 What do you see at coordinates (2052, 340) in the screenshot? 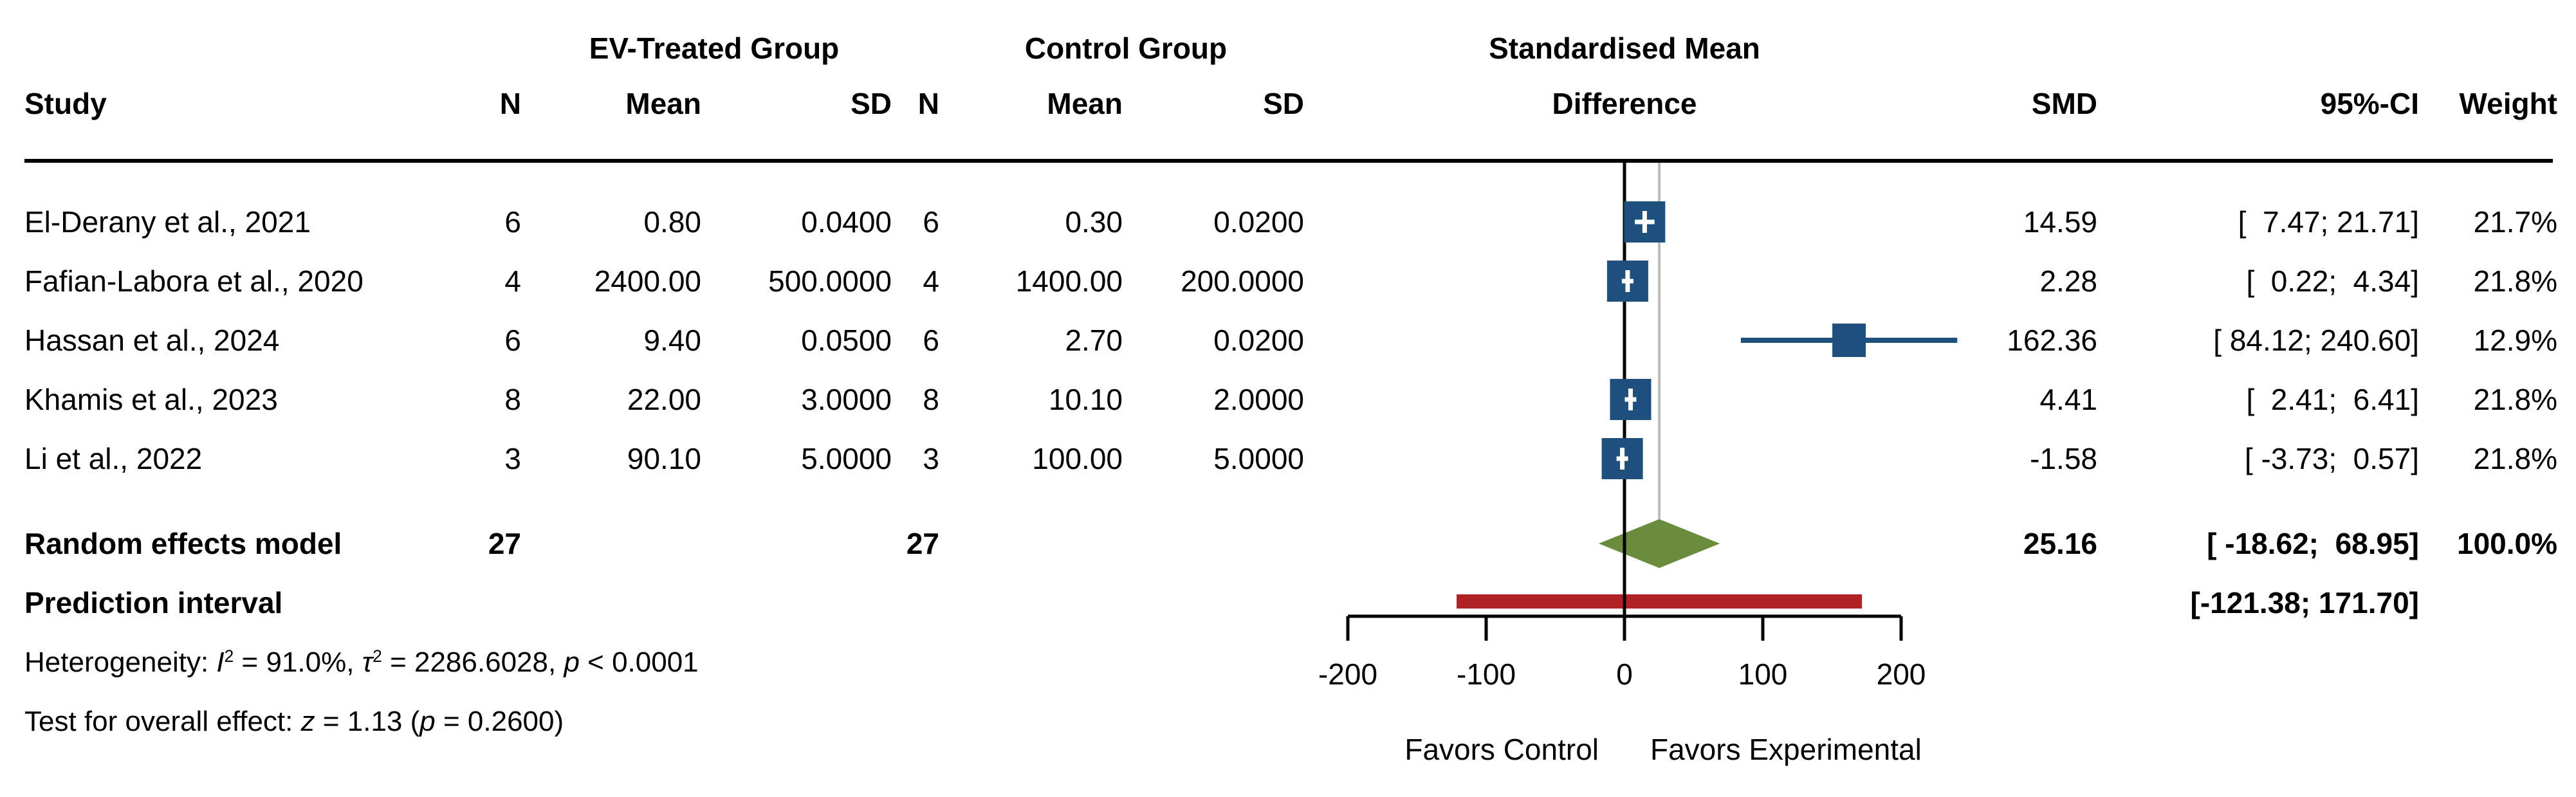
I see `smd-value: 162.36` at bounding box center [2052, 340].